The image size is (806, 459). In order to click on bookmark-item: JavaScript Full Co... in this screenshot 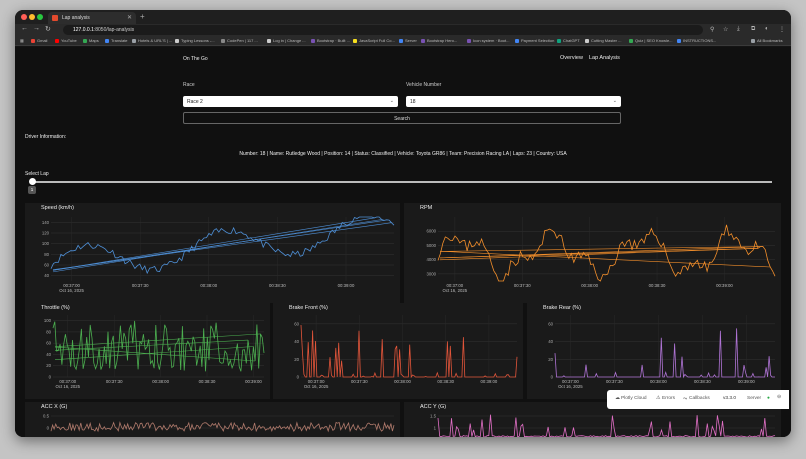, I will do `click(374, 40)`.